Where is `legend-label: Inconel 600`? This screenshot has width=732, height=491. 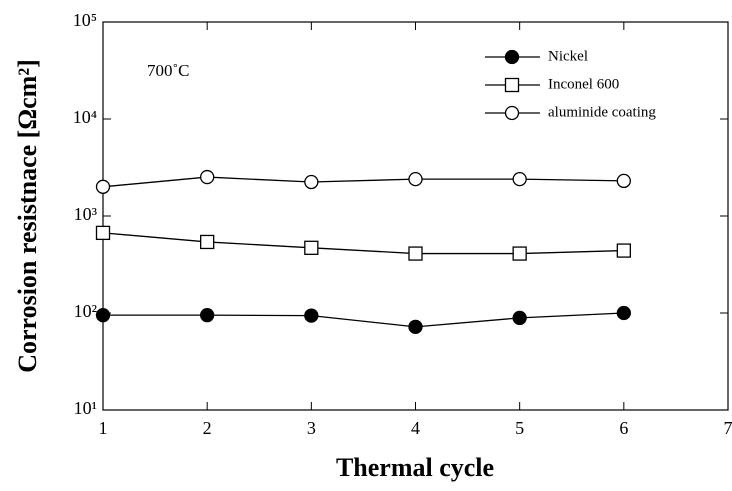 legend-label: Inconel 600 is located at coordinates (583, 84).